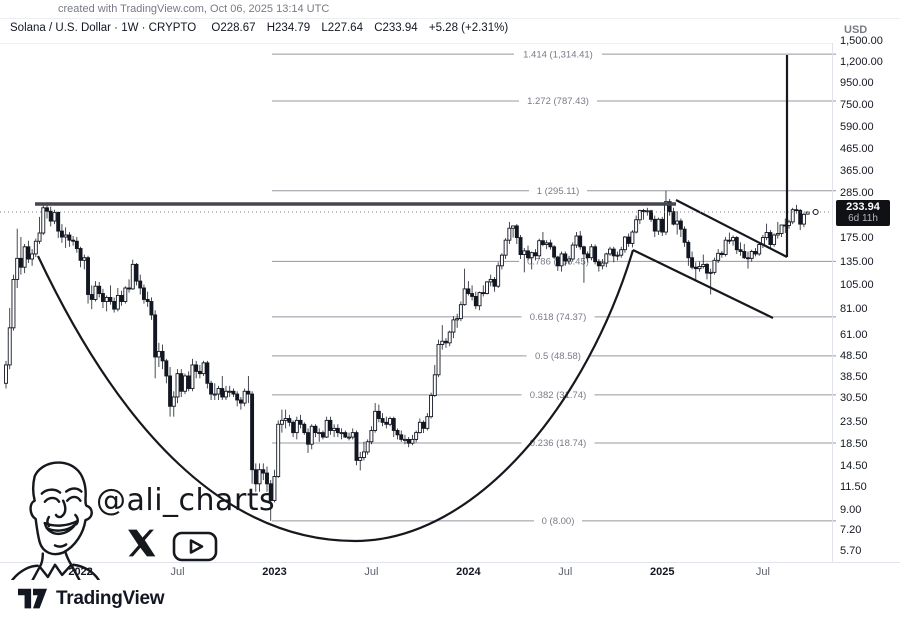 The image size is (900, 619). What do you see at coordinates (55, 520) in the screenshot?
I see `cartoon-face-watermark` at bounding box center [55, 520].